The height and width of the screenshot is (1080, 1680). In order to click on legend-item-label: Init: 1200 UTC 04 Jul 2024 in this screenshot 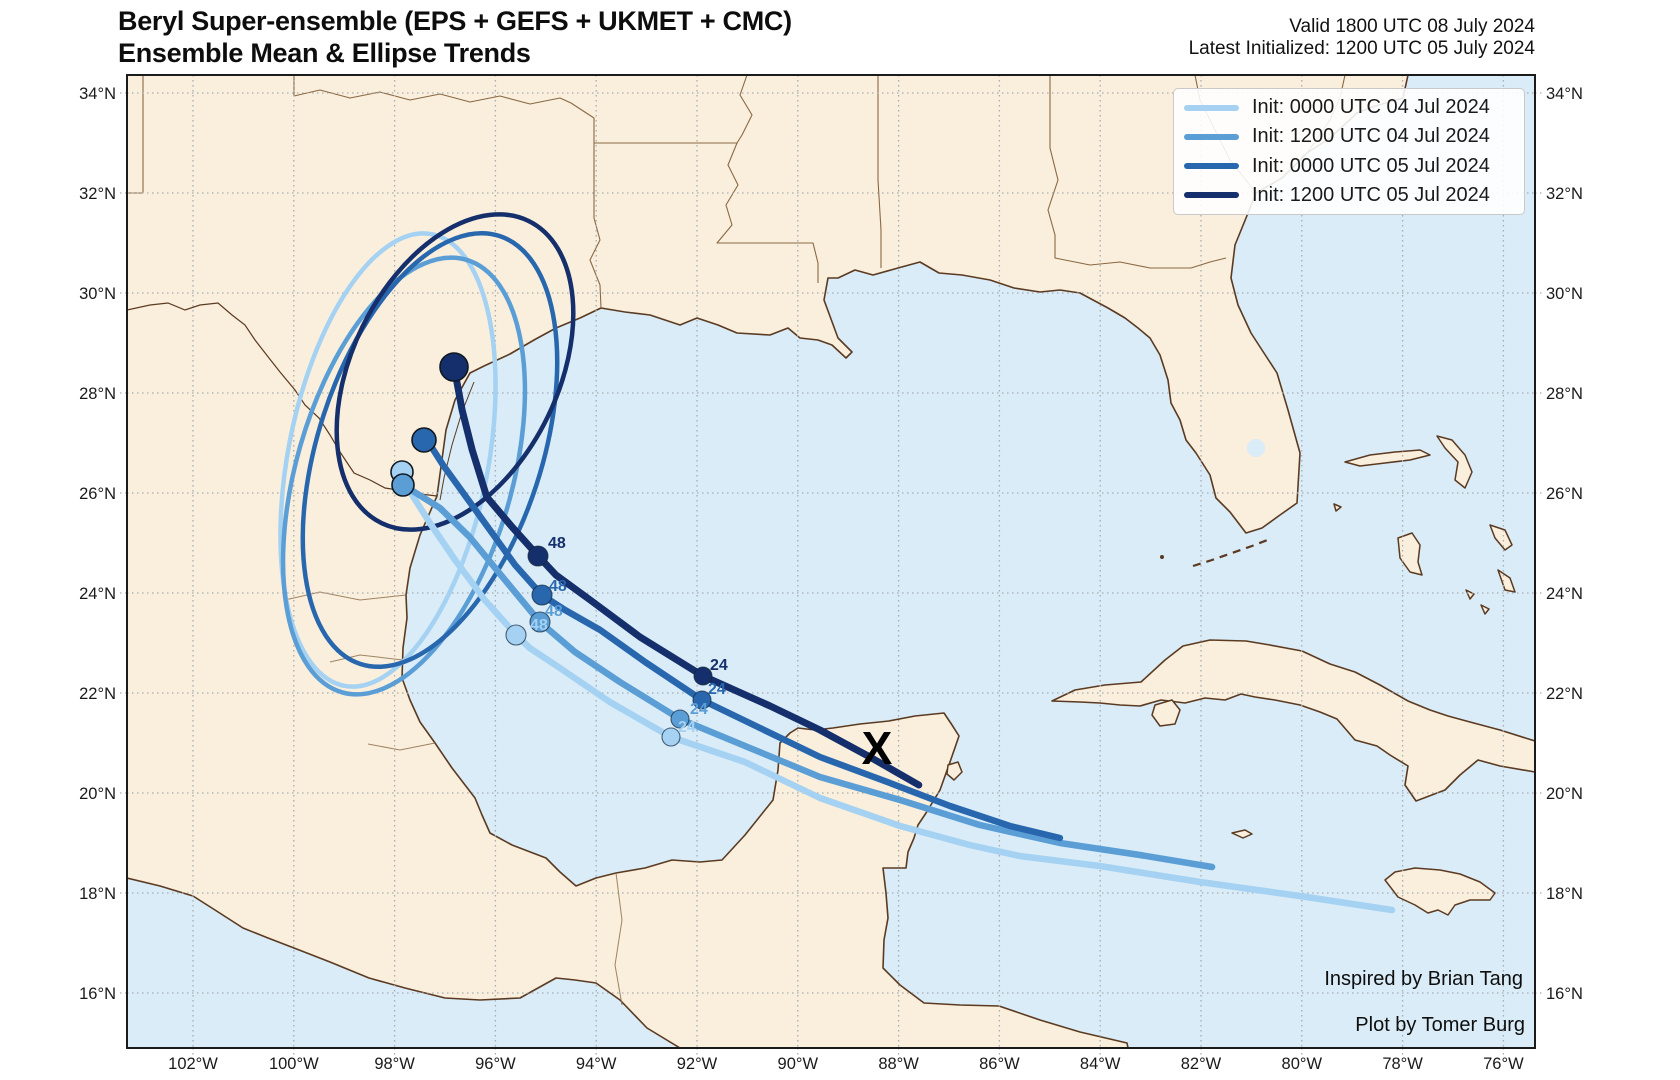, I will do `click(1371, 136)`.